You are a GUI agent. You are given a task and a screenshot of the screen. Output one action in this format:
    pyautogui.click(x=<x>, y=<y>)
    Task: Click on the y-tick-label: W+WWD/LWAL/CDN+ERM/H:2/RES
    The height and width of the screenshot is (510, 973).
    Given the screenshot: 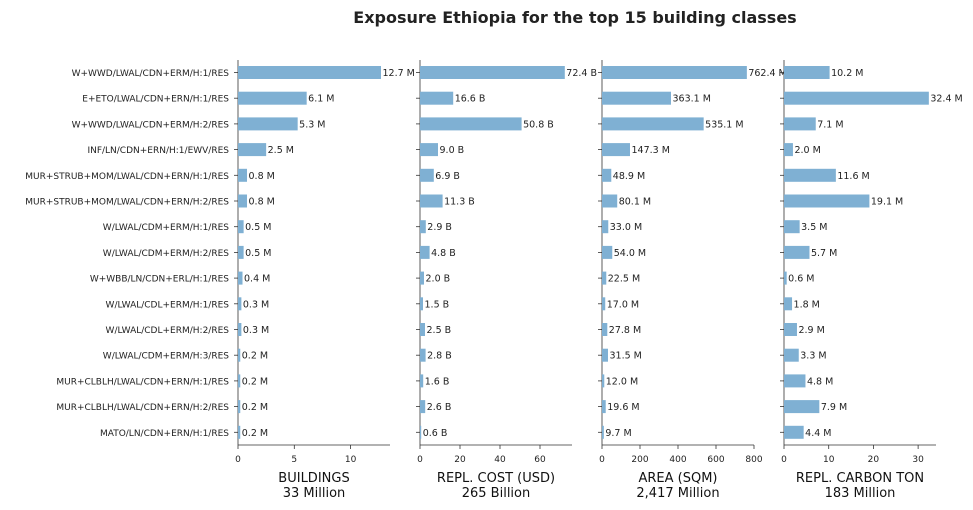 What is the action you would take?
    pyautogui.click(x=151, y=125)
    